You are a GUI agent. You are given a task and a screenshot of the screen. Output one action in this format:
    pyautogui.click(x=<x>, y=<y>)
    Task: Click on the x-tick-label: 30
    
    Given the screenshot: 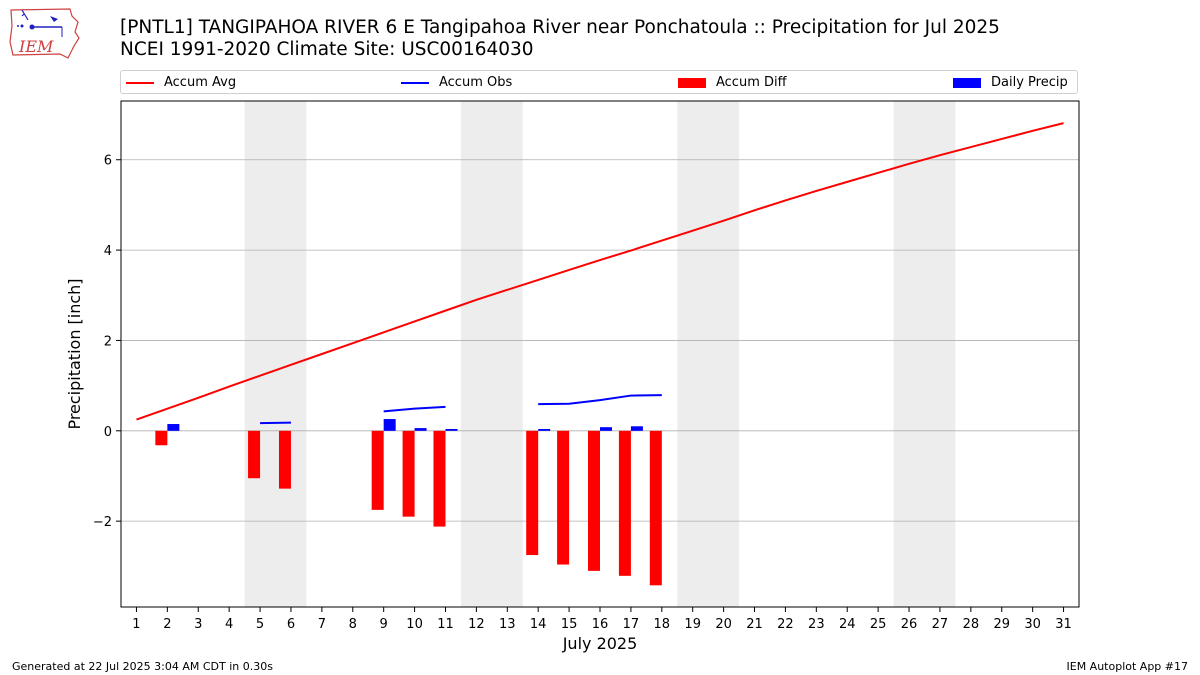 What is the action you would take?
    pyautogui.click(x=1032, y=624)
    